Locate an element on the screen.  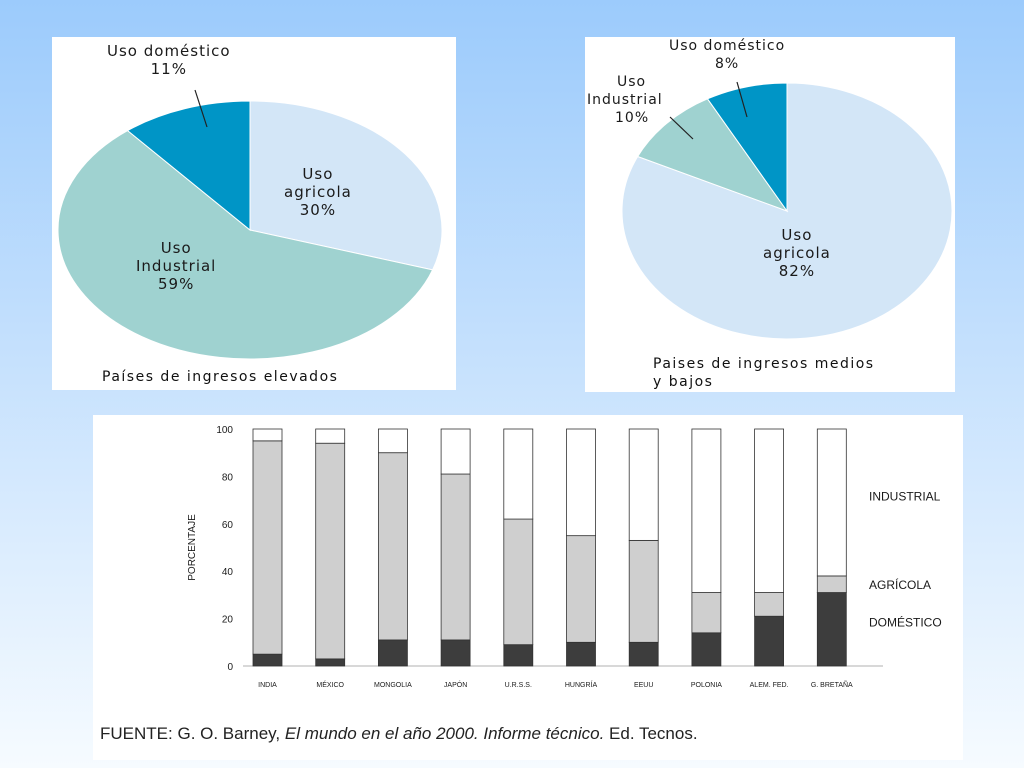
pie2-ind-value: 10% is located at coordinates (632, 118).